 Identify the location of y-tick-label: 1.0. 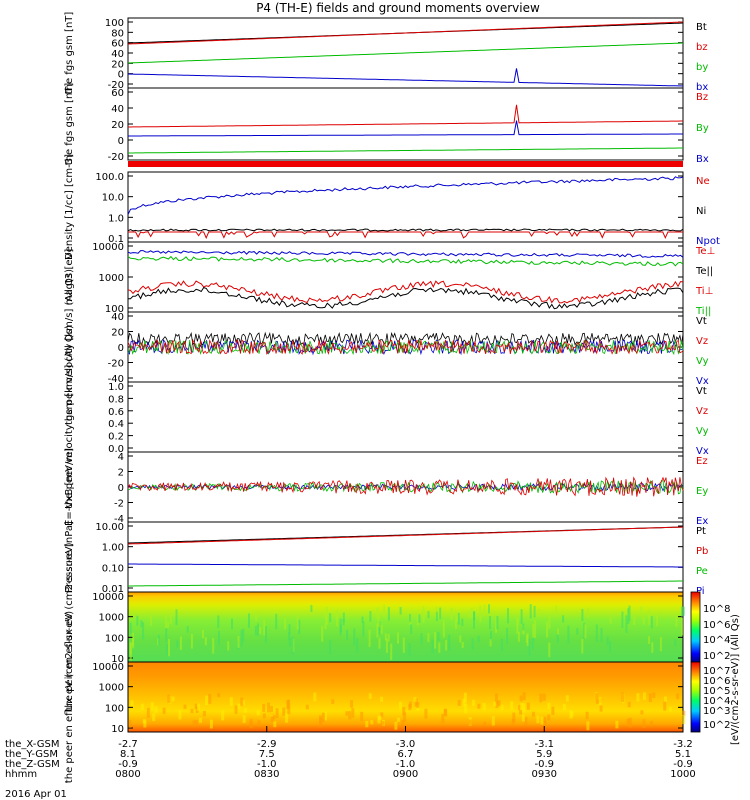
(116, 218).